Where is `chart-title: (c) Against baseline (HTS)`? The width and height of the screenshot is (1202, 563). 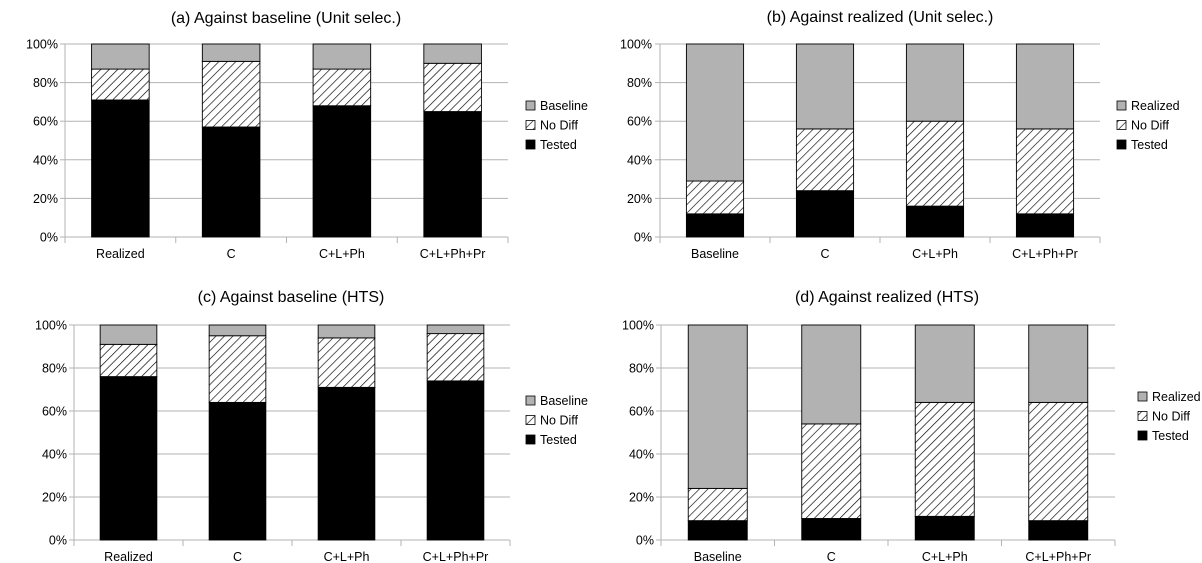 chart-title: (c) Against baseline (HTS) is located at coordinates (291, 297).